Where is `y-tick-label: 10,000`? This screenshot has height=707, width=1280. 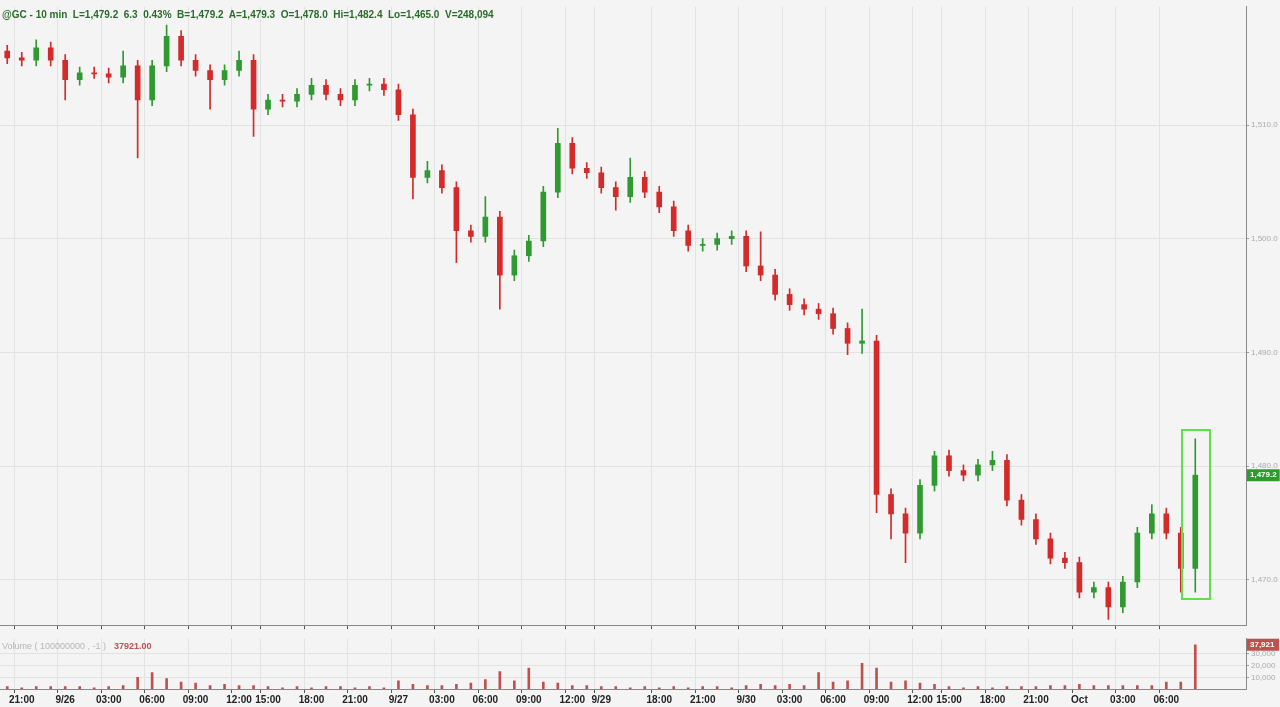
y-tick-label: 10,000 is located at coordinates (1264, 677).